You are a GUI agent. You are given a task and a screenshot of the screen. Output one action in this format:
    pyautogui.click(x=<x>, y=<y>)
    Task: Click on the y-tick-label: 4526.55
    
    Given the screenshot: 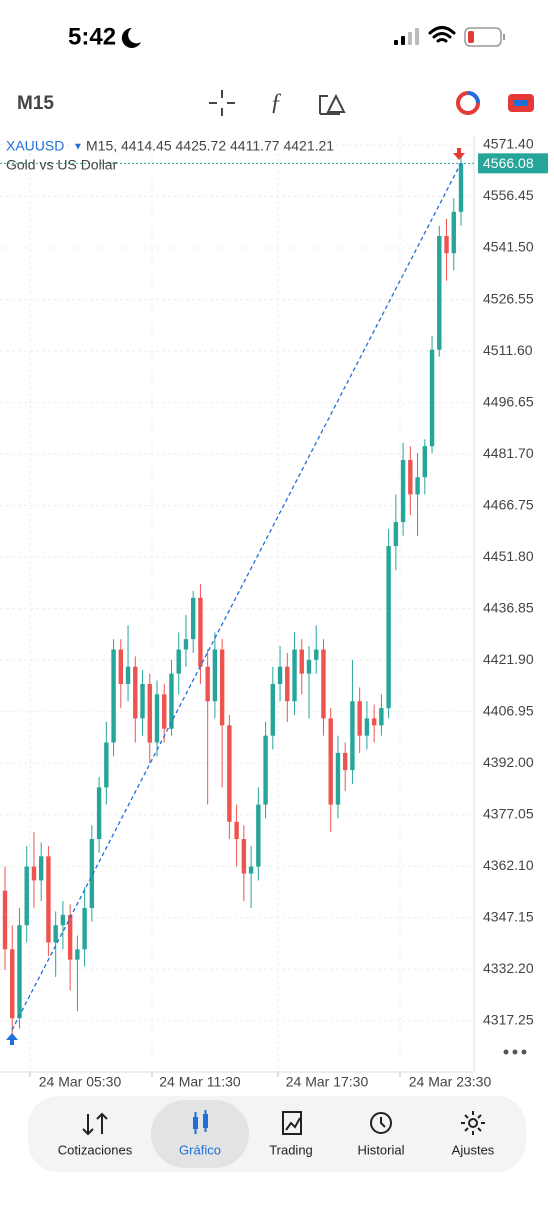 What is the action you would take?
    pyautogui.click(x=508, y=298)
    